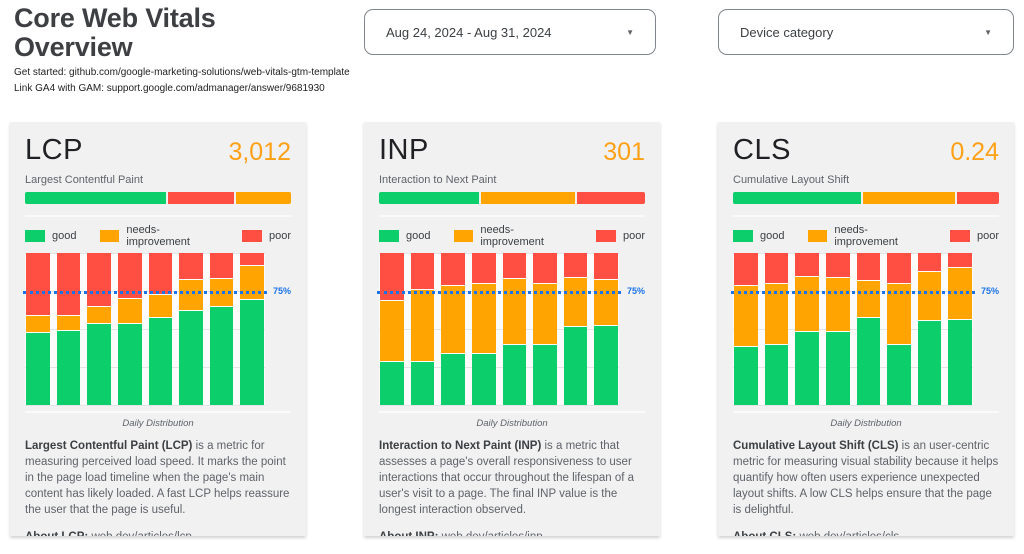 Image resolution: width=1024 pixels, height=554 pixels. What do you see at coordinates (281, 291) in the screenshot?
I see `threshold-label: 75%` at bounding box center [281, 291].